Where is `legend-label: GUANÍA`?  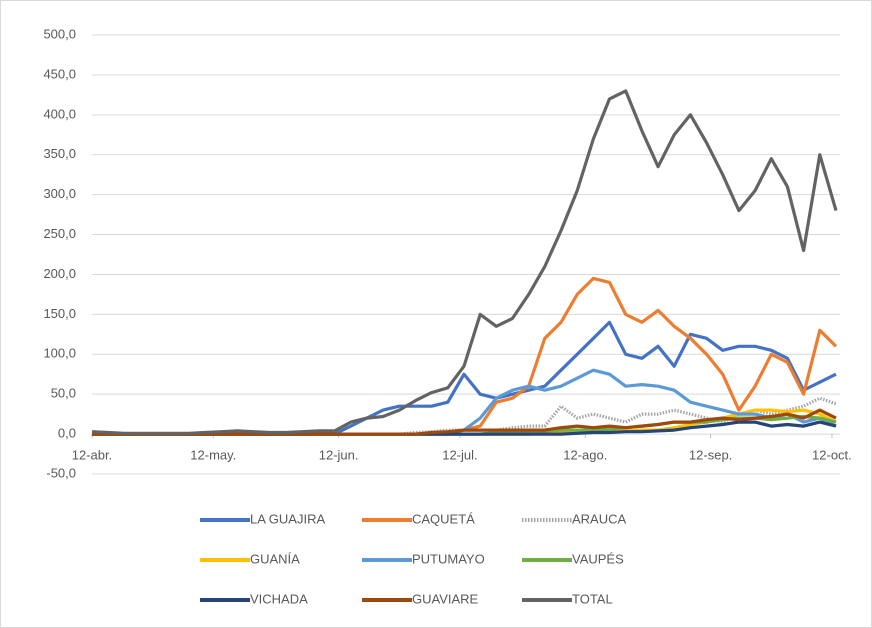
legend-label: GUANÍA is located at coordinates (275, 558).